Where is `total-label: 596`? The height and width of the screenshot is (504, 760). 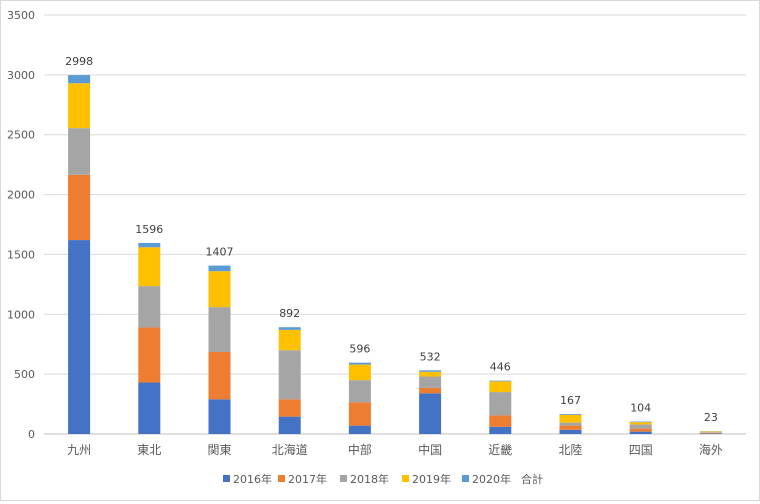
total-label: 596 is located at coordinates (359, 349).